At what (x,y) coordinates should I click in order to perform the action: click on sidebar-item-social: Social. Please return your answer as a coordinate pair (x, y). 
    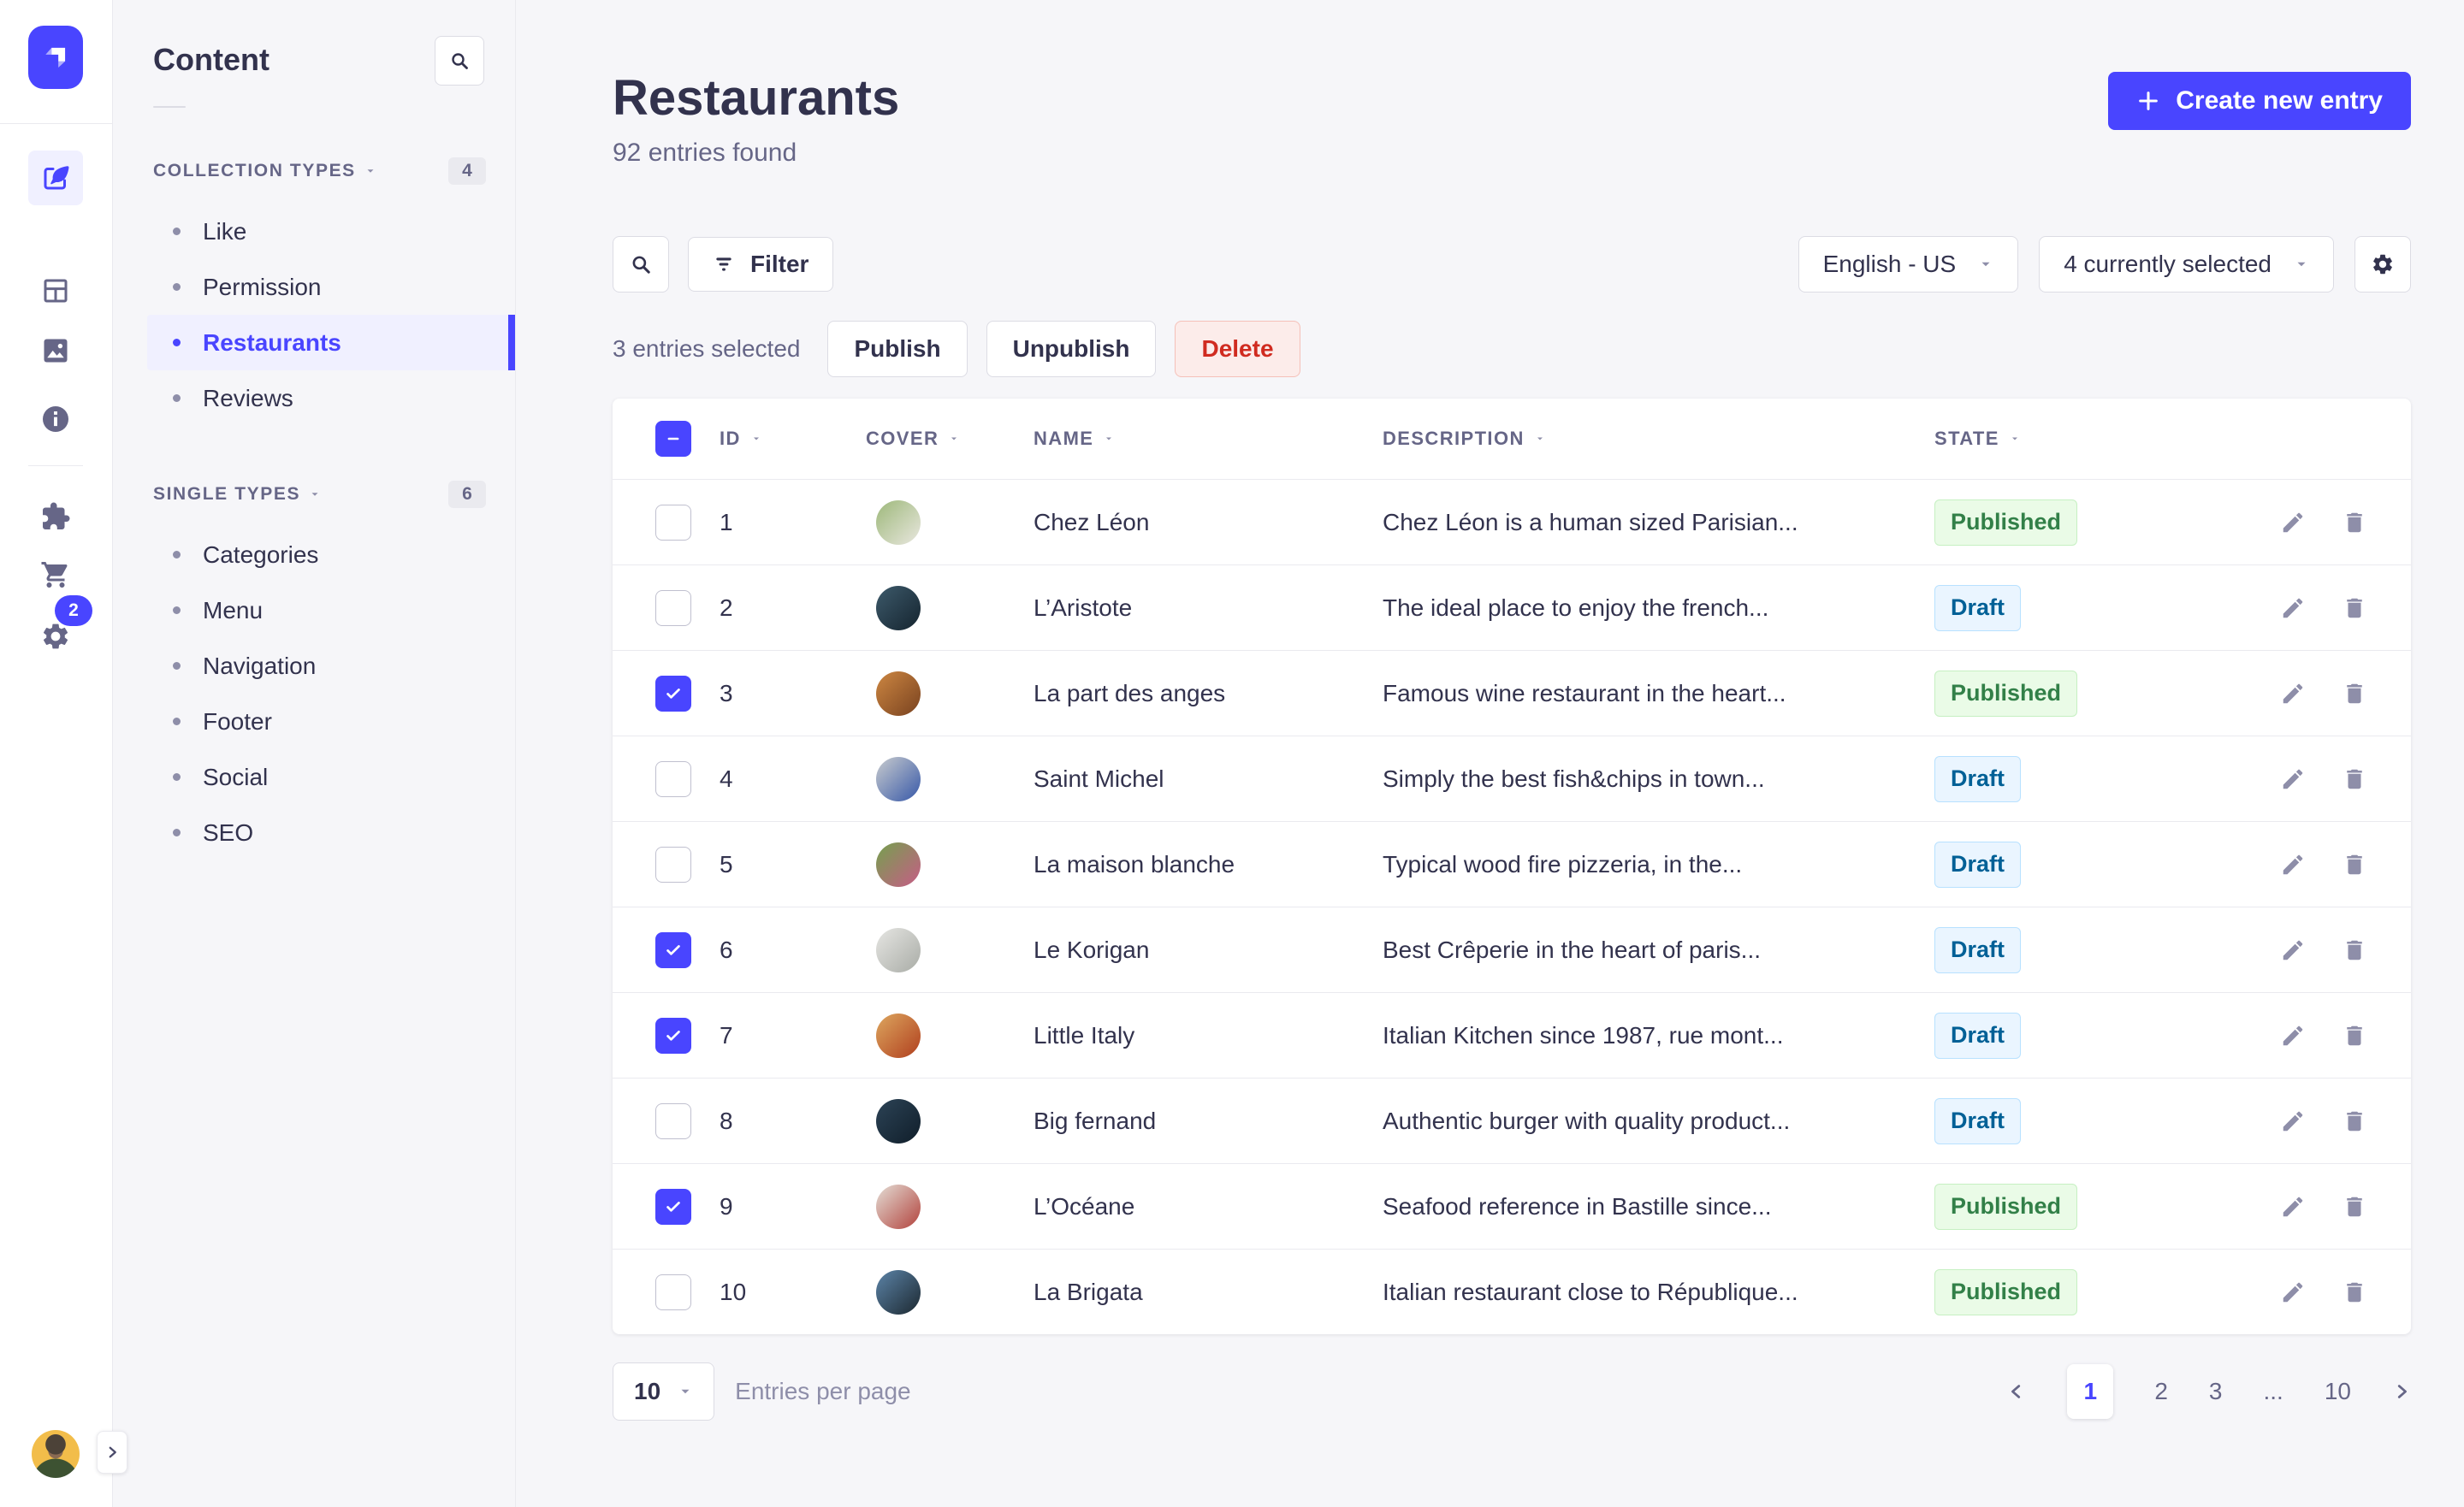
    Looking at the image, I should click on (331, 777).